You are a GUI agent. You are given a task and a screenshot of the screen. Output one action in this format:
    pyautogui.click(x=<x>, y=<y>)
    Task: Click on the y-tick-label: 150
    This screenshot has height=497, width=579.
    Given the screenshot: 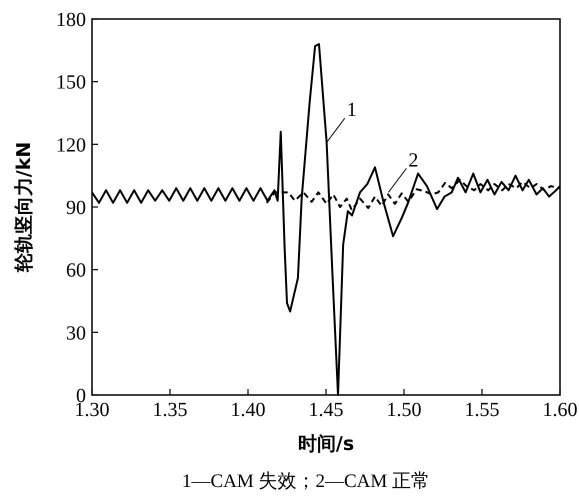 What is the action you would take?
    pyautogui.click(x=71, y=83)
    